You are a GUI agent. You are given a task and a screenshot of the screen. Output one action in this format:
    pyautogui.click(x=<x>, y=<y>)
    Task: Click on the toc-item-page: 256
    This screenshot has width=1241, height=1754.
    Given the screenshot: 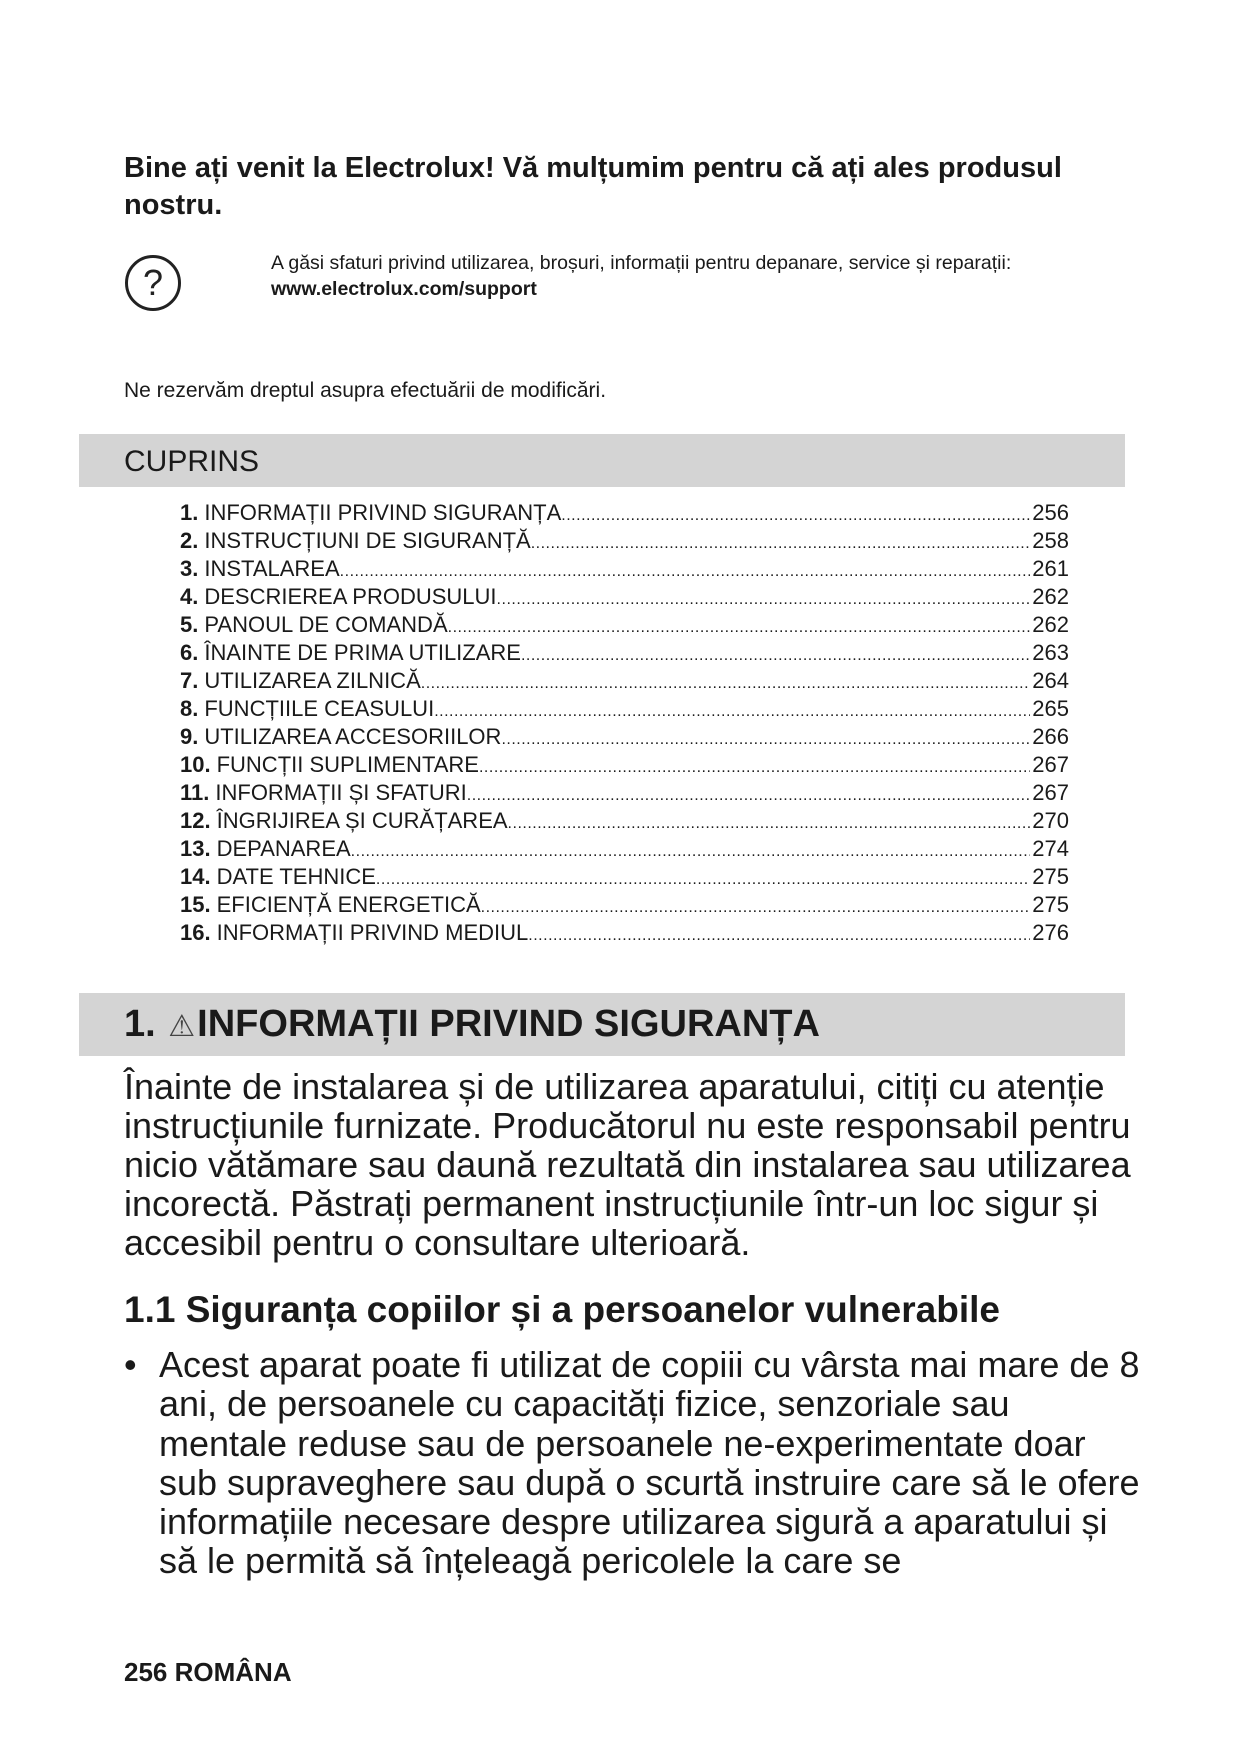 What is the action you would take?
    pyautogui.click(x=1050, y=512)
    